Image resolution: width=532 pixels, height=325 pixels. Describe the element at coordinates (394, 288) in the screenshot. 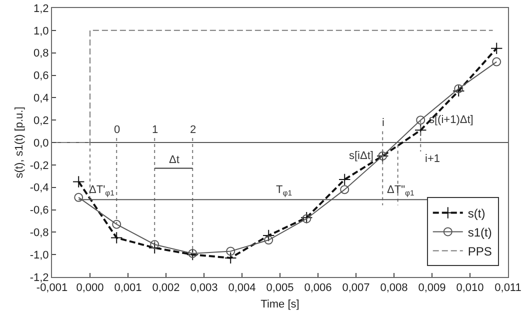

I see `x-tick-label: 0,008` at that location.